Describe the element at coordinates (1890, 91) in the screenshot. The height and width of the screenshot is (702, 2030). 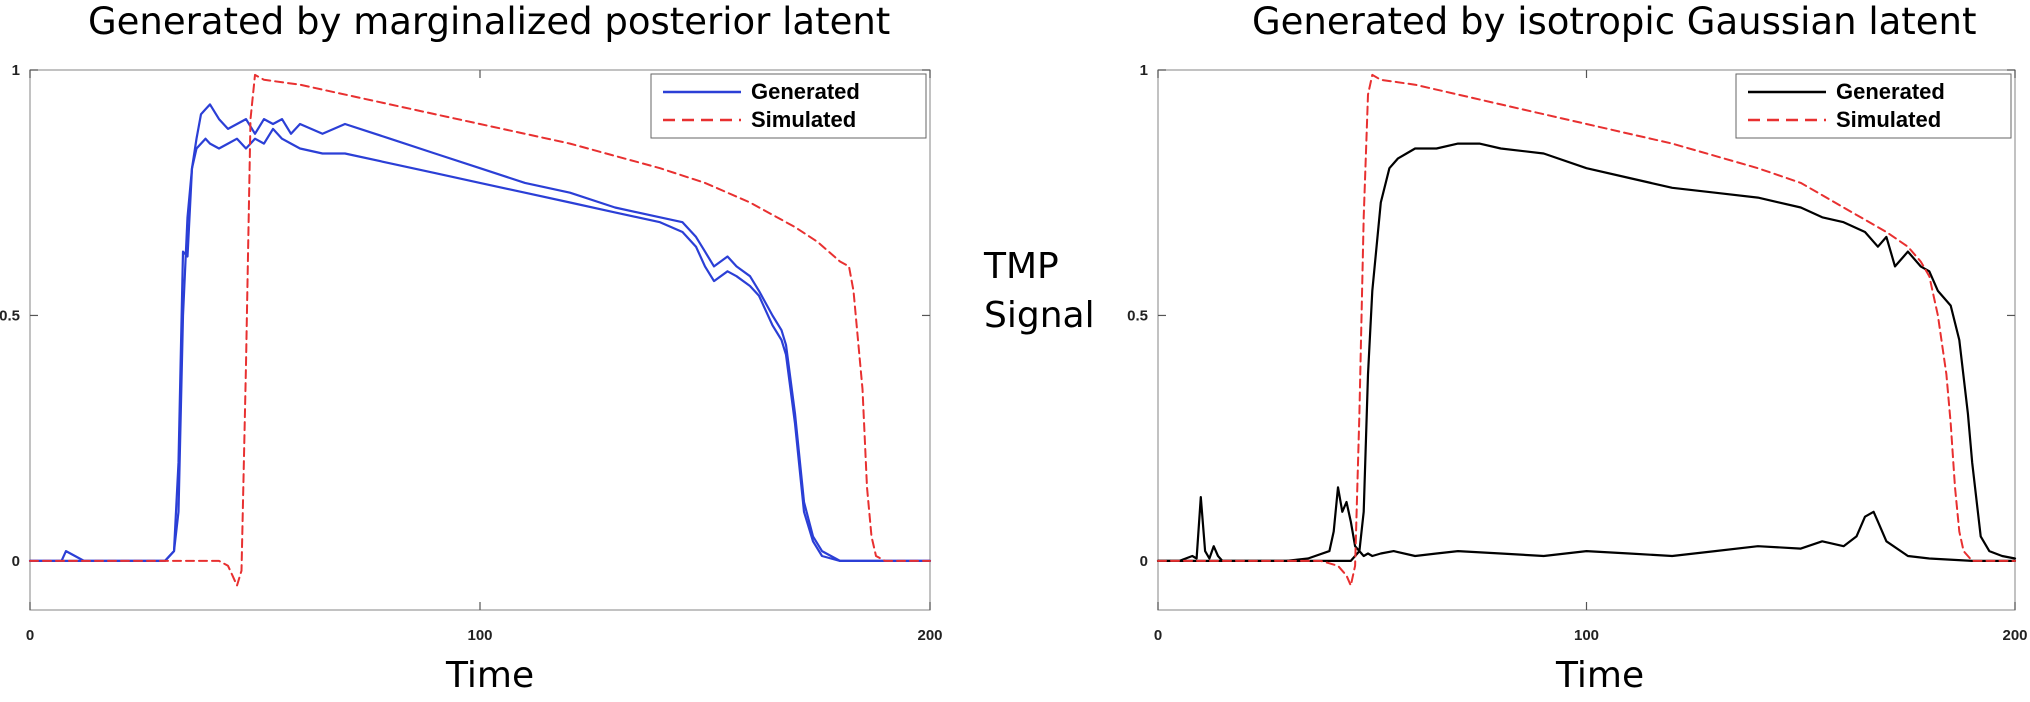
I see `right-legend-label-generated: Generated` at that location.